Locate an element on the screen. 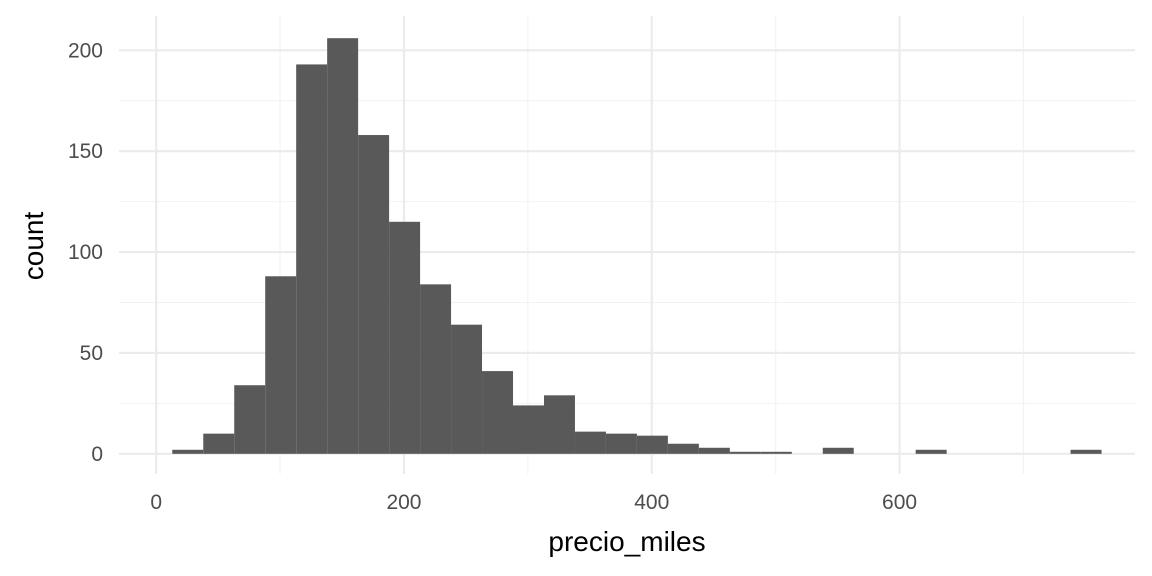 The width and height of the screenshot is (1152, 576). x-tick-label: 400 is located at coordinates (651, 502).